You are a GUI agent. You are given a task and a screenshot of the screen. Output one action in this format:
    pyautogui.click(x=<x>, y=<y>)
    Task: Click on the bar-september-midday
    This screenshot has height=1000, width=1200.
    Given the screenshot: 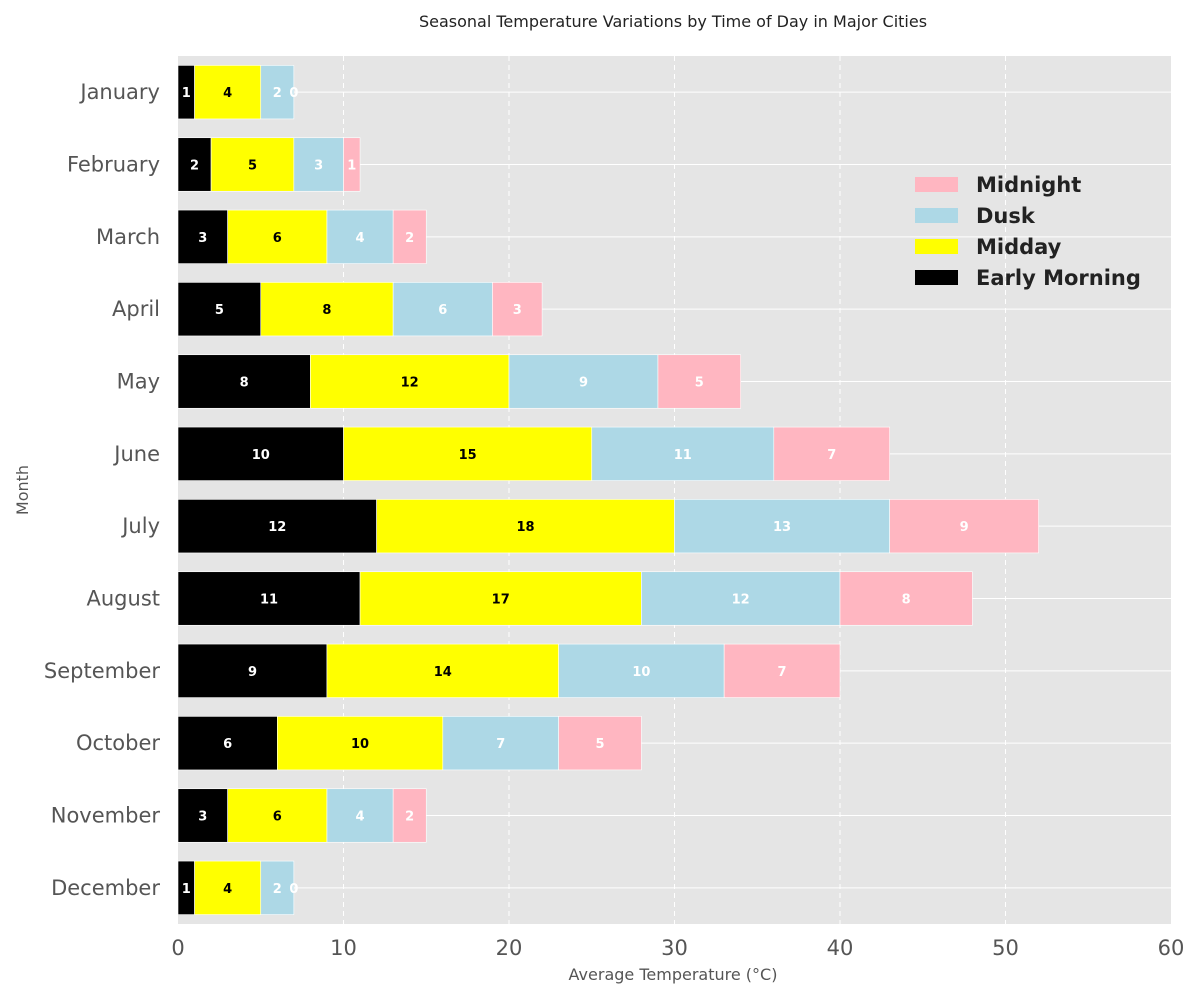 What is the action you would take?
    pyautogui.click(x=442, y=670)
    